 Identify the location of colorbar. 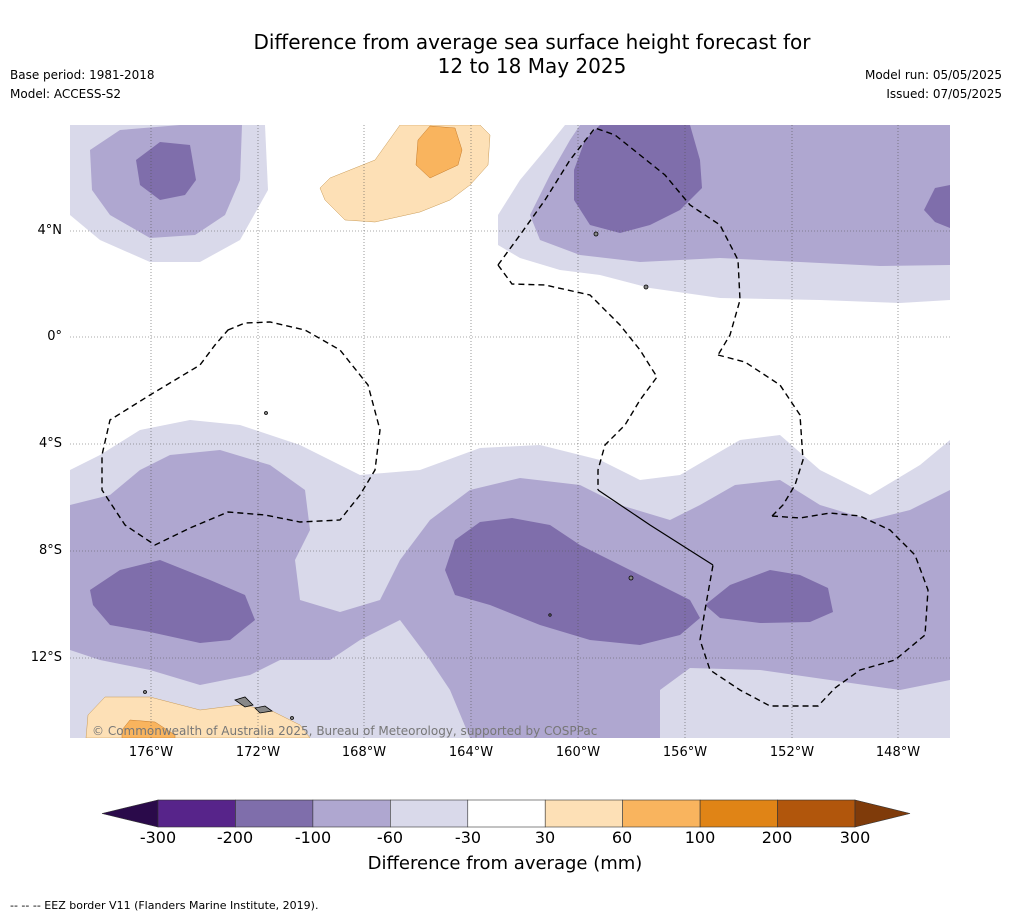
(506, 813).